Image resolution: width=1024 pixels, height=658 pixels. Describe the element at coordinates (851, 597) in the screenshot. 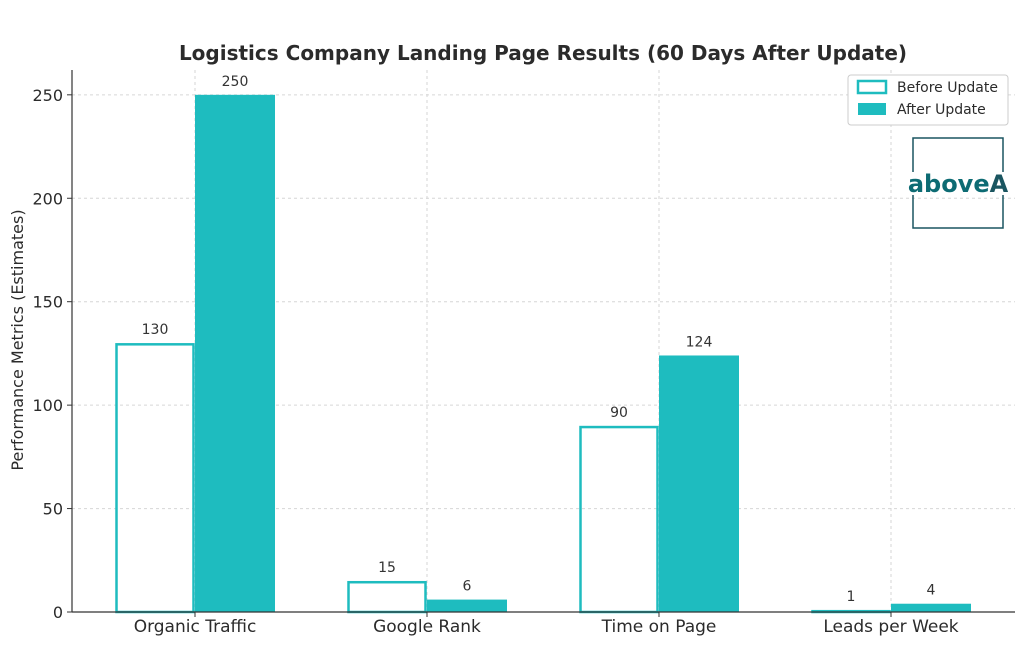

I see `bar-value-label: 1` at that location.